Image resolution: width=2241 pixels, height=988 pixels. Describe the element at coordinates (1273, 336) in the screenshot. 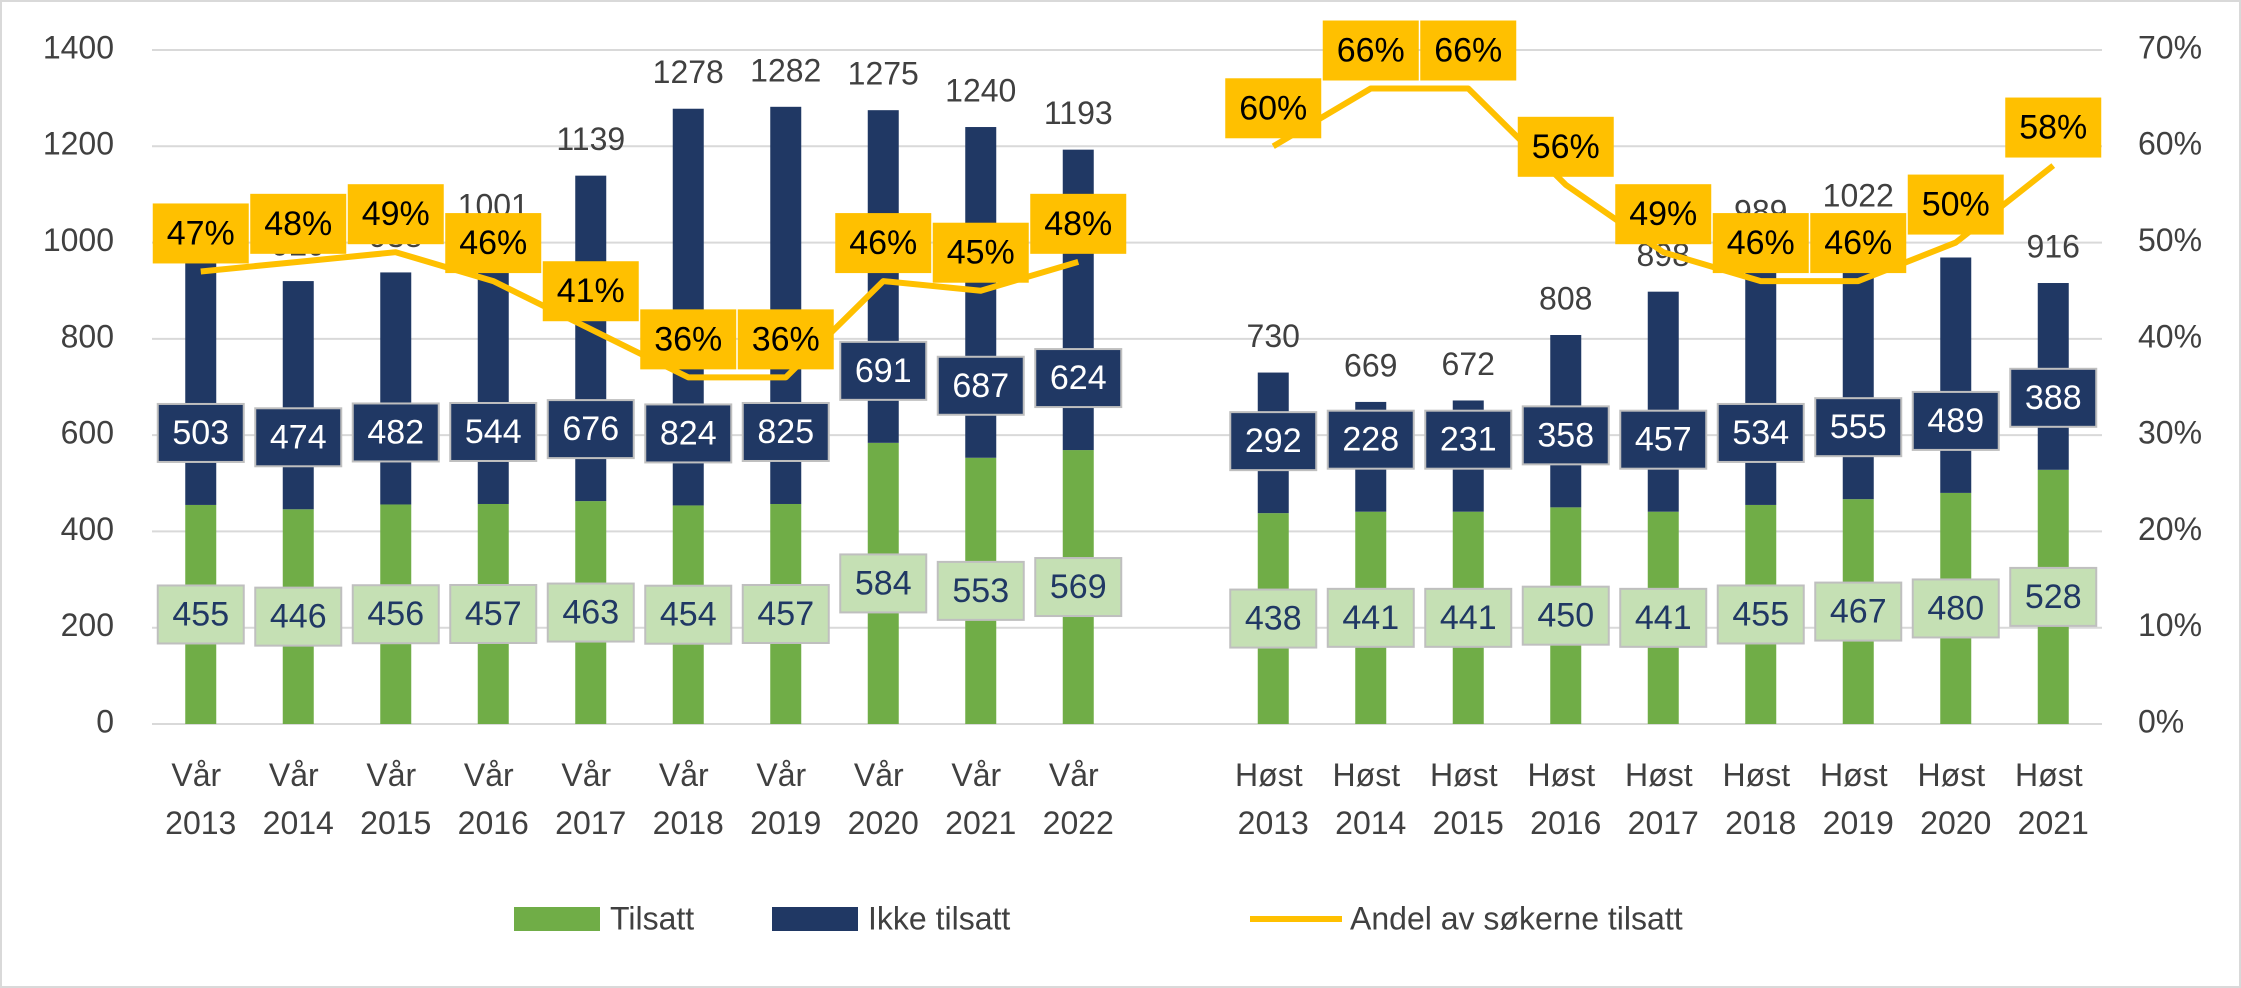

I see `total-label: 730` at that location.